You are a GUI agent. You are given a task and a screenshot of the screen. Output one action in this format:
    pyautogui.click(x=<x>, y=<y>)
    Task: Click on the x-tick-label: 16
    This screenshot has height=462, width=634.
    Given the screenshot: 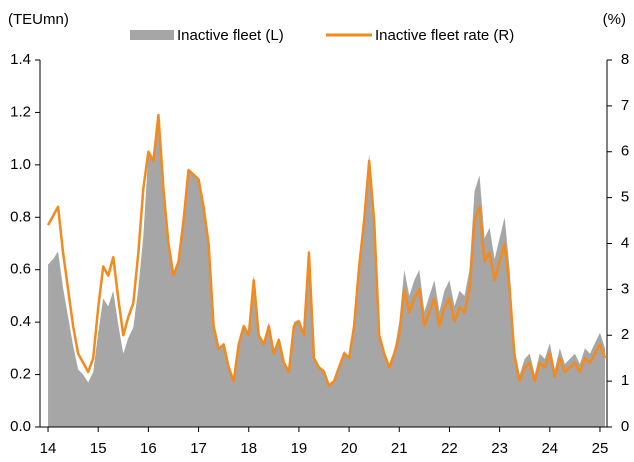 What is the action you would take?
    pyautogui.click(x=148, y=448)
    